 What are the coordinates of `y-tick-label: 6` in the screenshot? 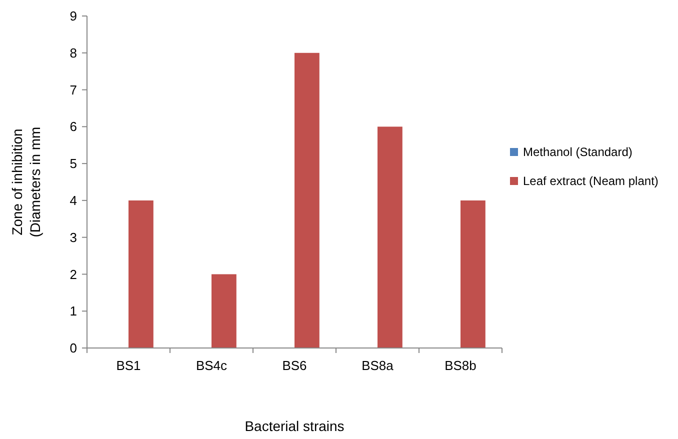 It's located at (73, 126).